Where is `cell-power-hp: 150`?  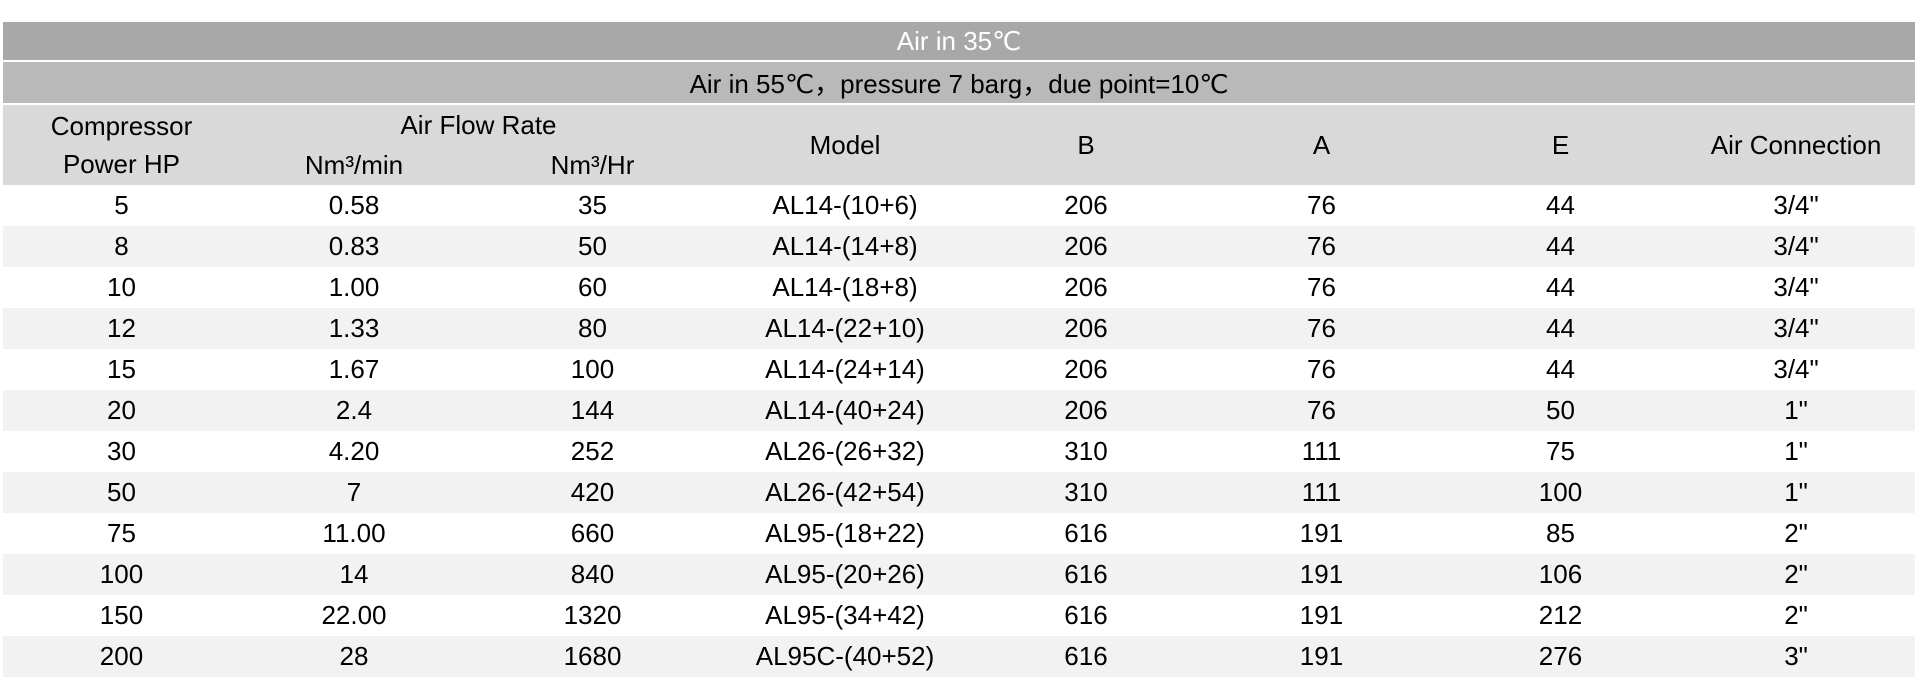
cell-power-hp: 150 is located at coordinates (121, 615).